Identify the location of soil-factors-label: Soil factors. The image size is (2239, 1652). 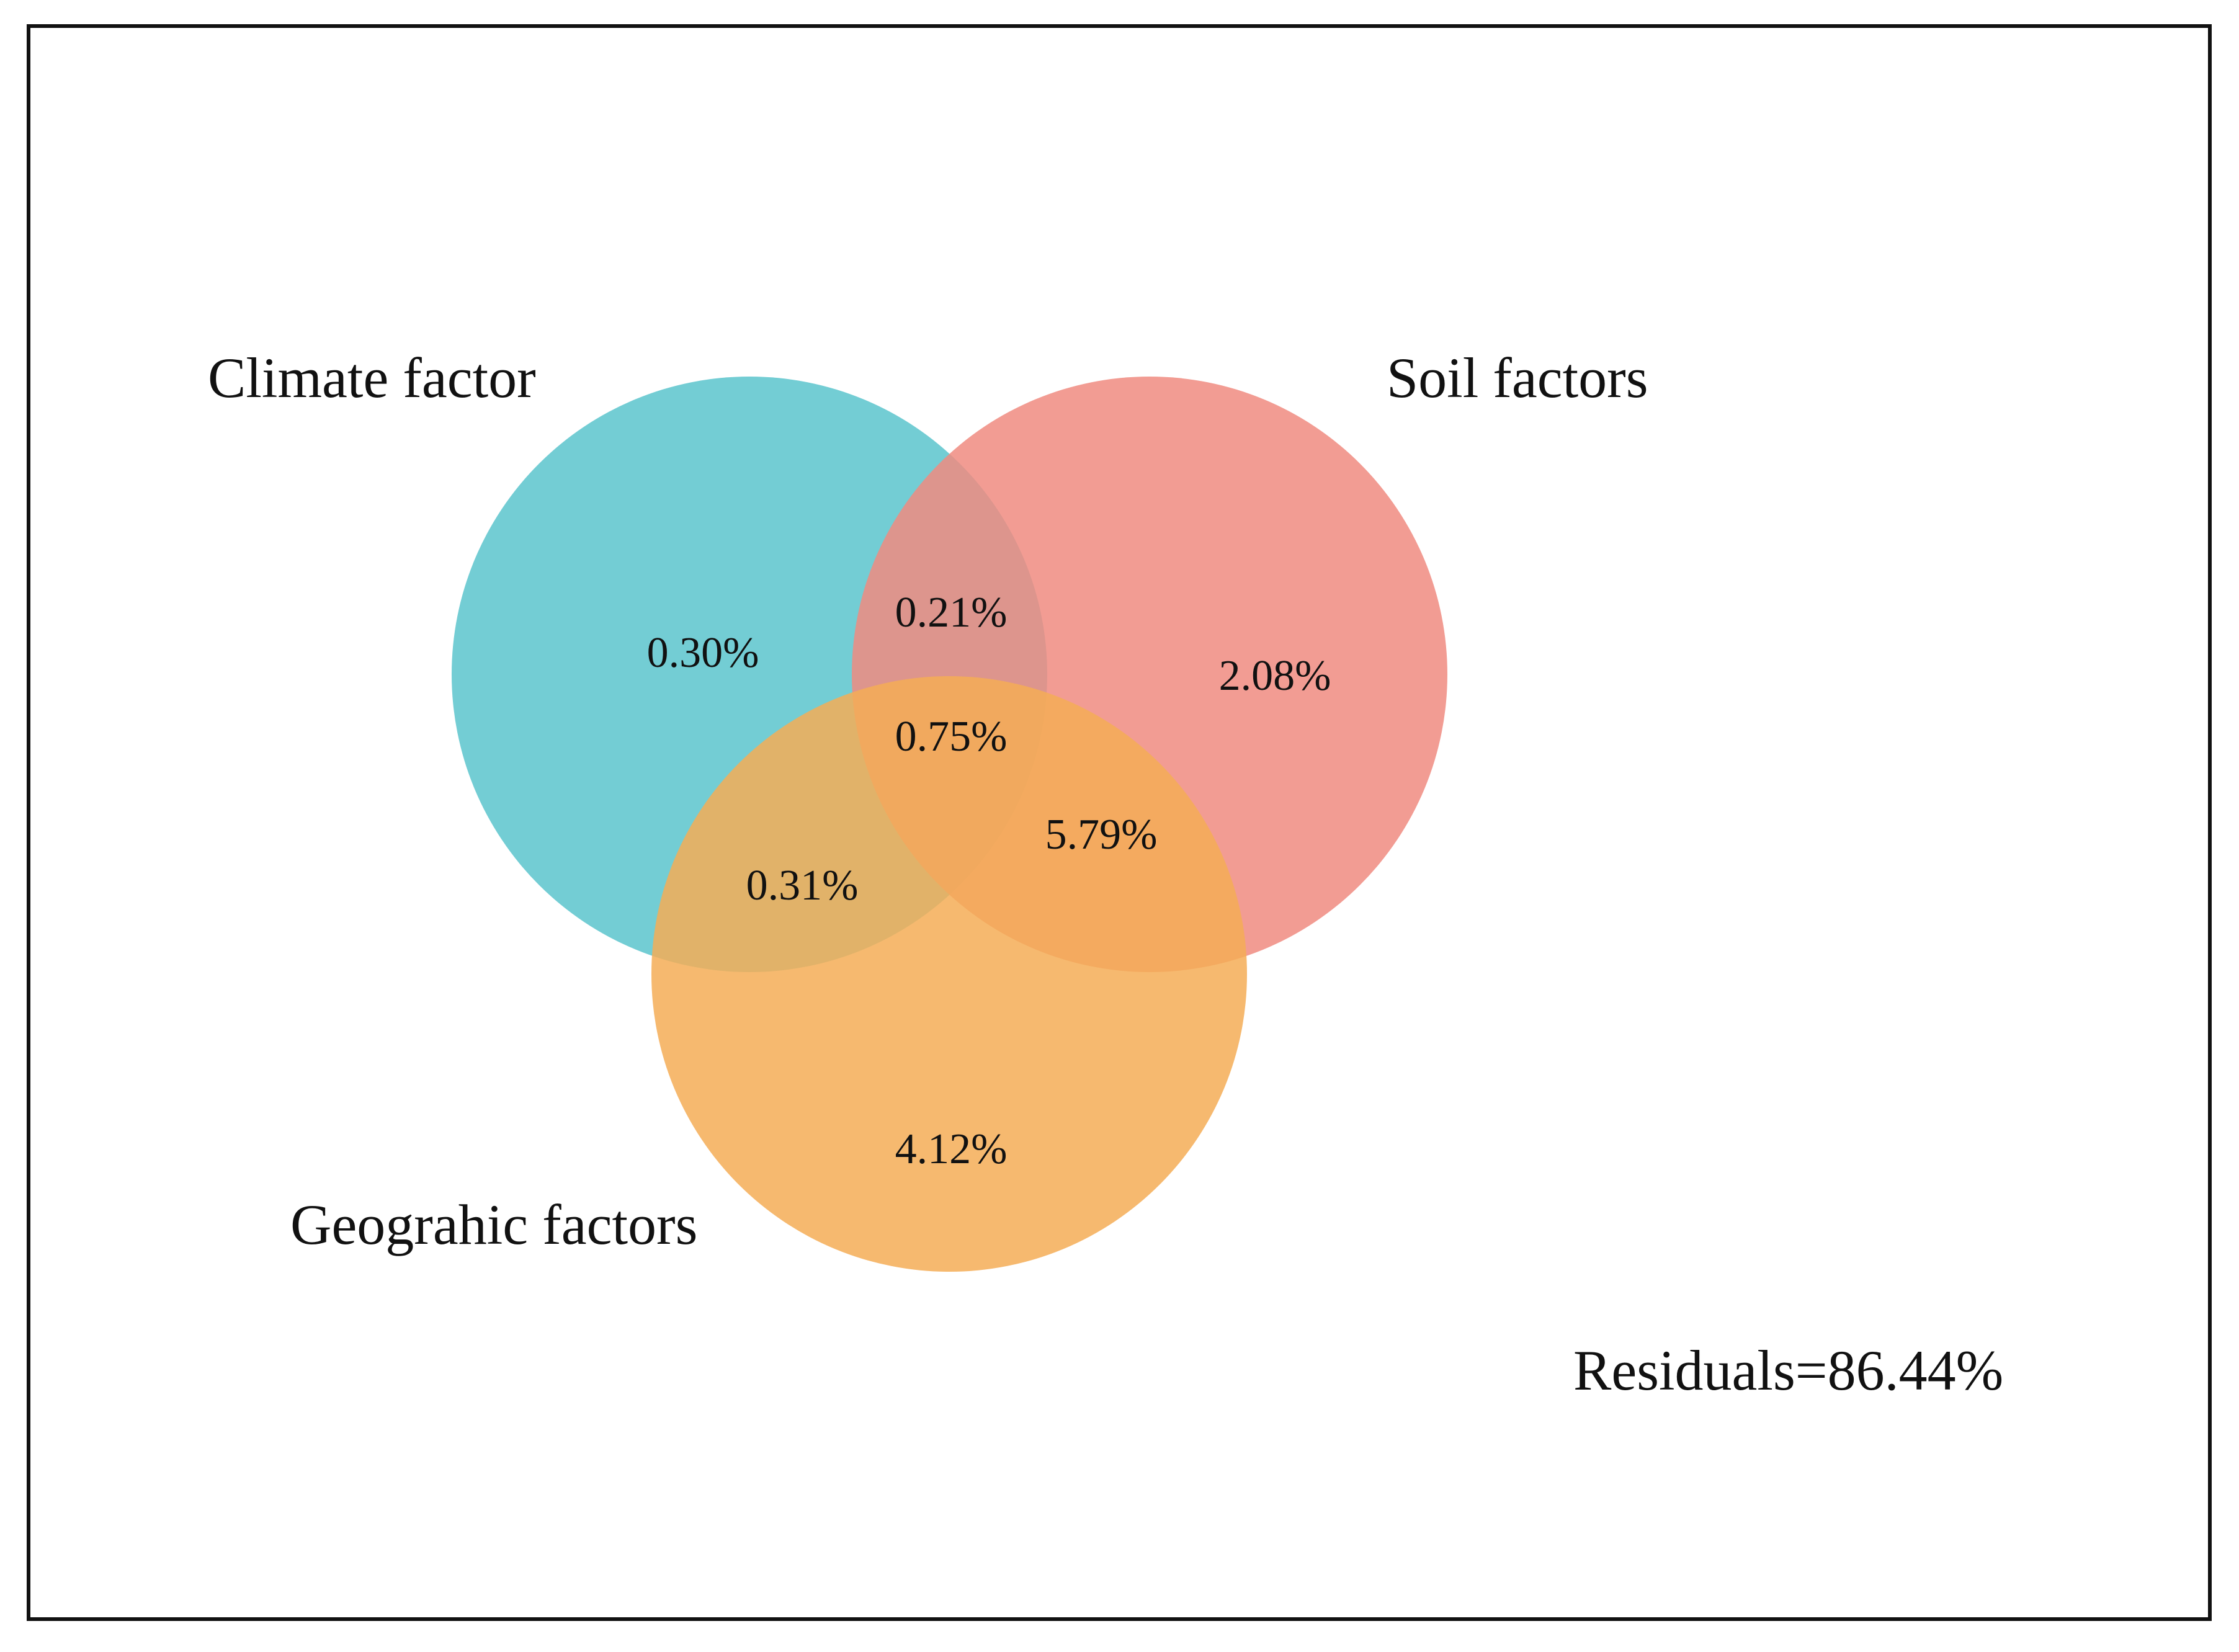
(1517, 377).